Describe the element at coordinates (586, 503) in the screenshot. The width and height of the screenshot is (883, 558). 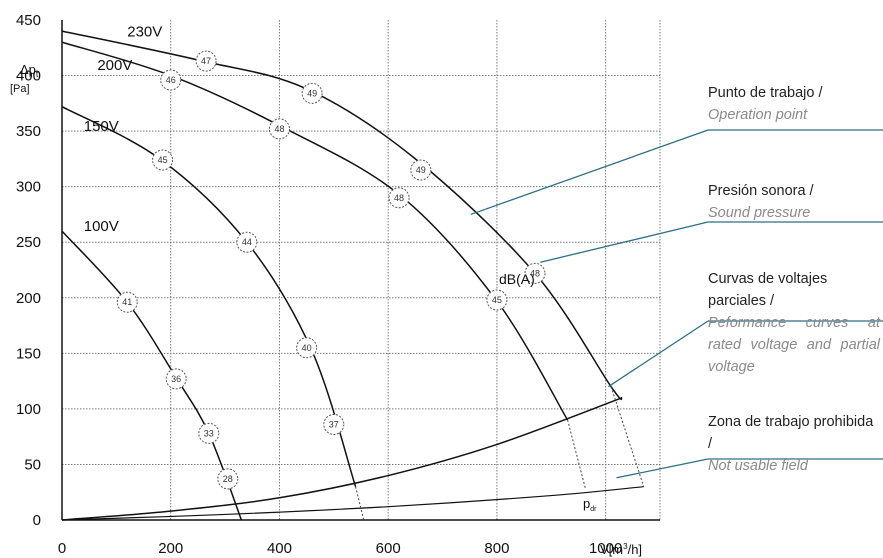
I see `pdr-label-p: p` at that location.